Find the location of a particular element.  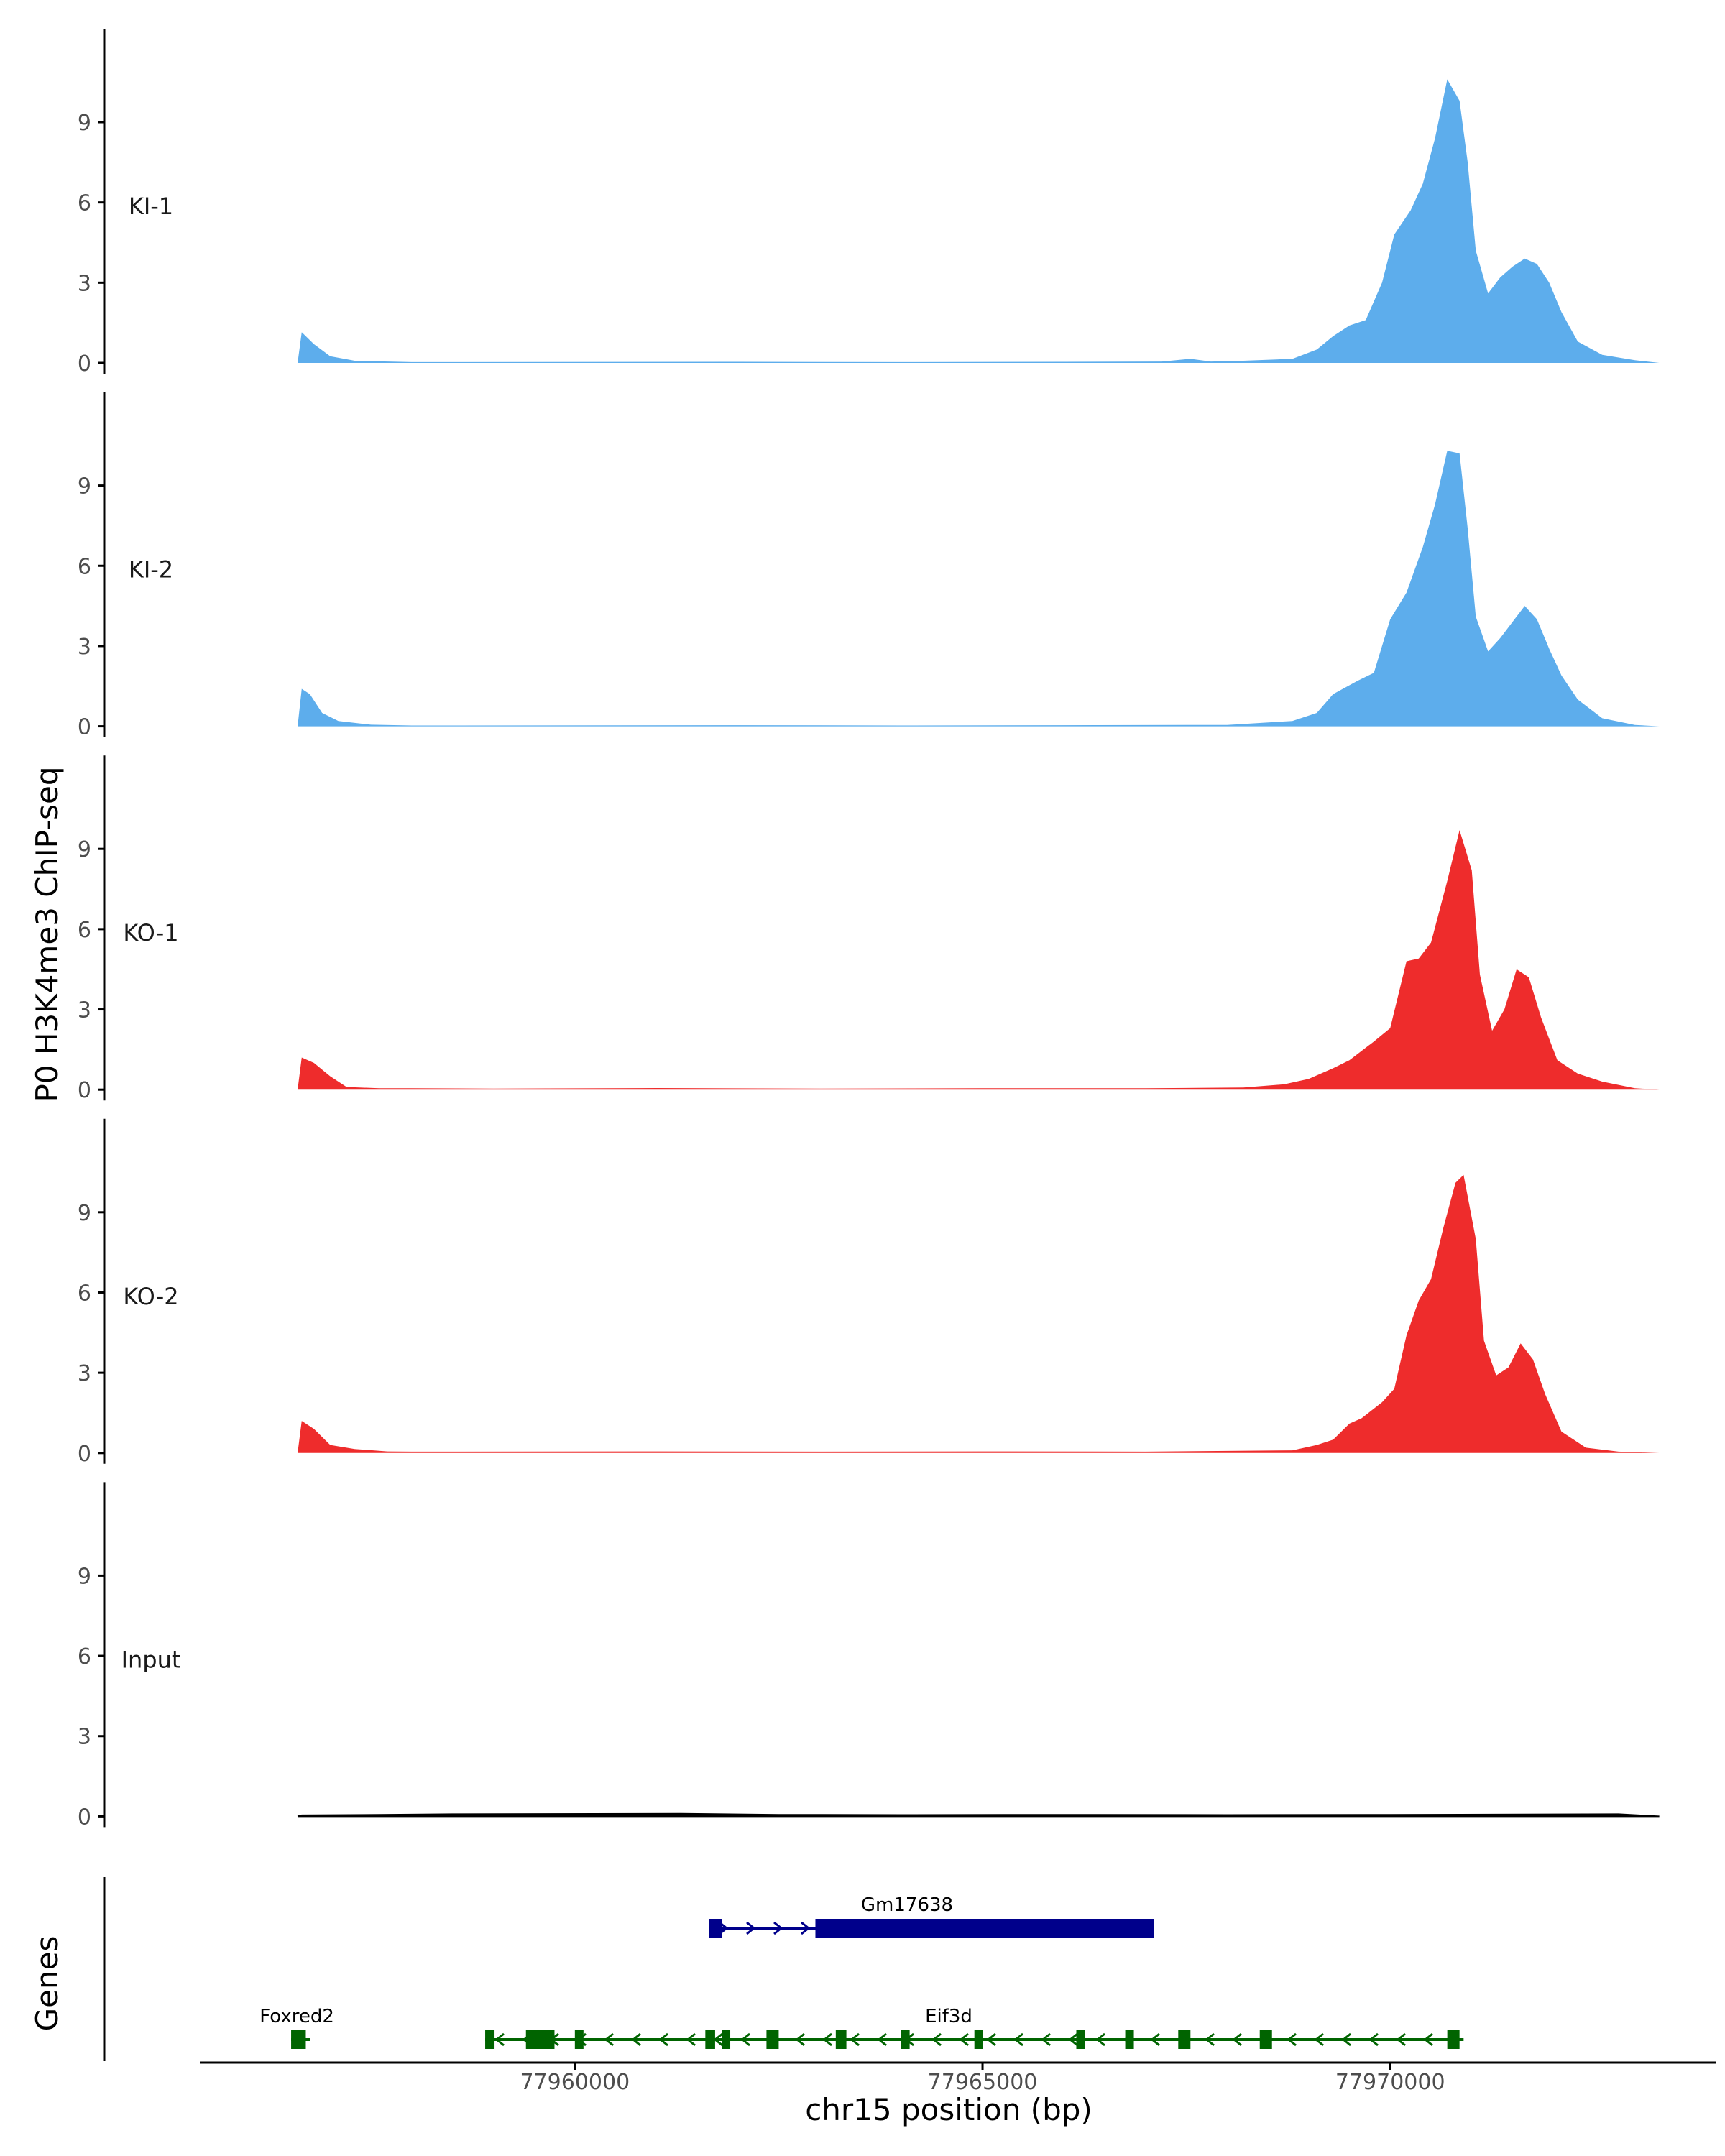

x-ticks: 77960000 77965000 77970000 is located at coordinates (982, 2079).